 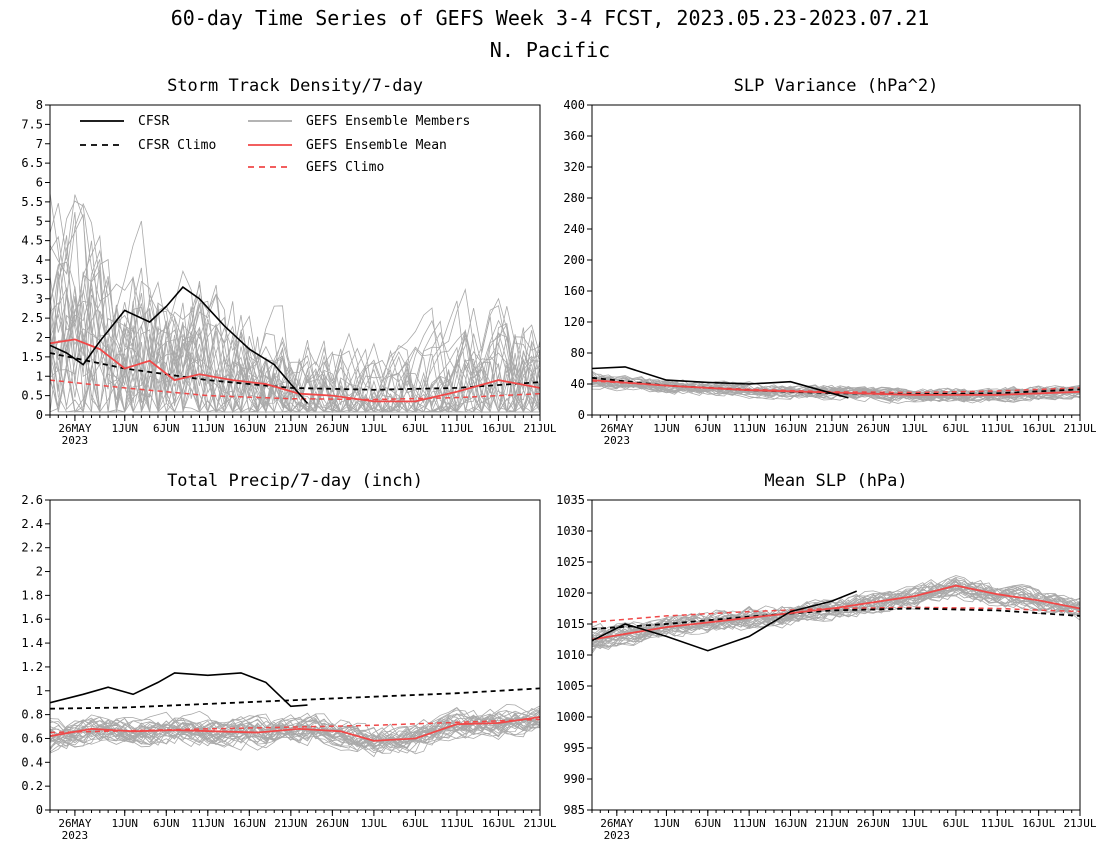 What do you see at coordinates (578, 353) in the screenshot?
I see `y-tick-label: 80` at bounding box center [578, 353].